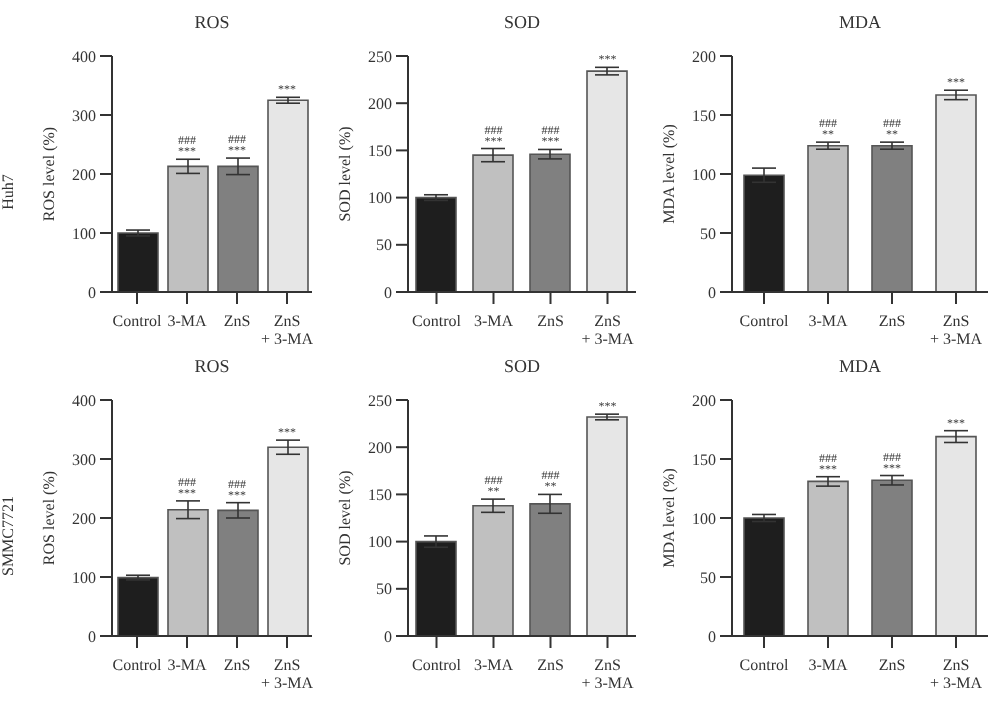 Image resolution: width=1000 pixels, height=702 pixels. Describe the element at coordinates (8, 192) in the screenshot. I see `text: Huh7` at that location.